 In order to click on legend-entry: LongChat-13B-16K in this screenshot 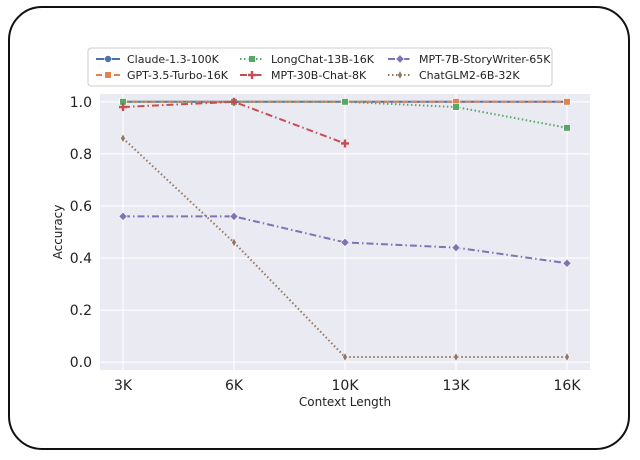, I will do `click(307, 59)`.